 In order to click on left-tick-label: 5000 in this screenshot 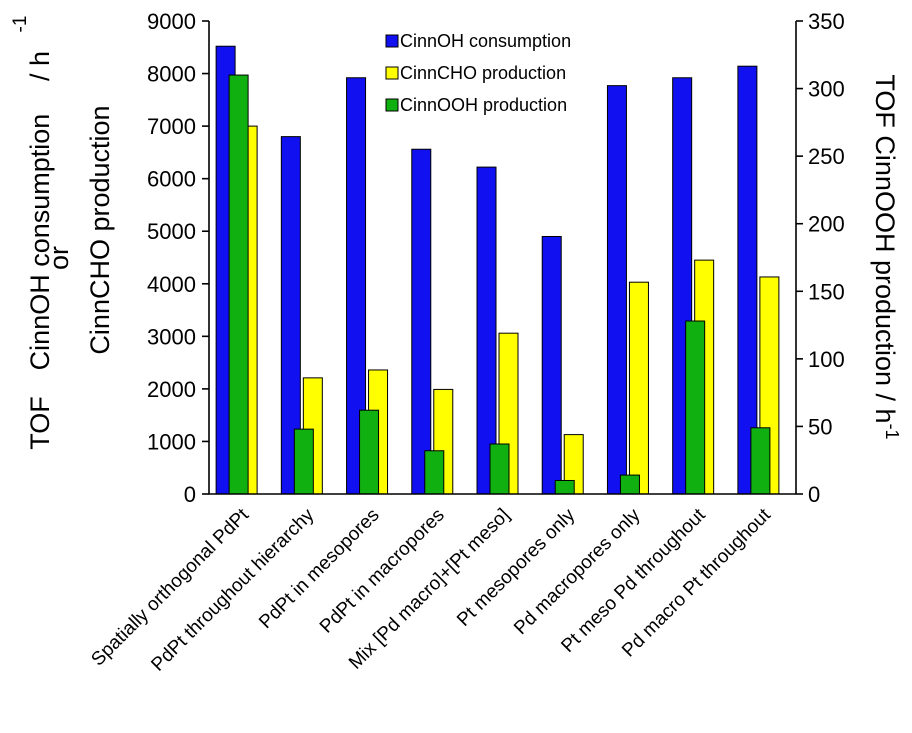, I will do `click(171, 231)`.